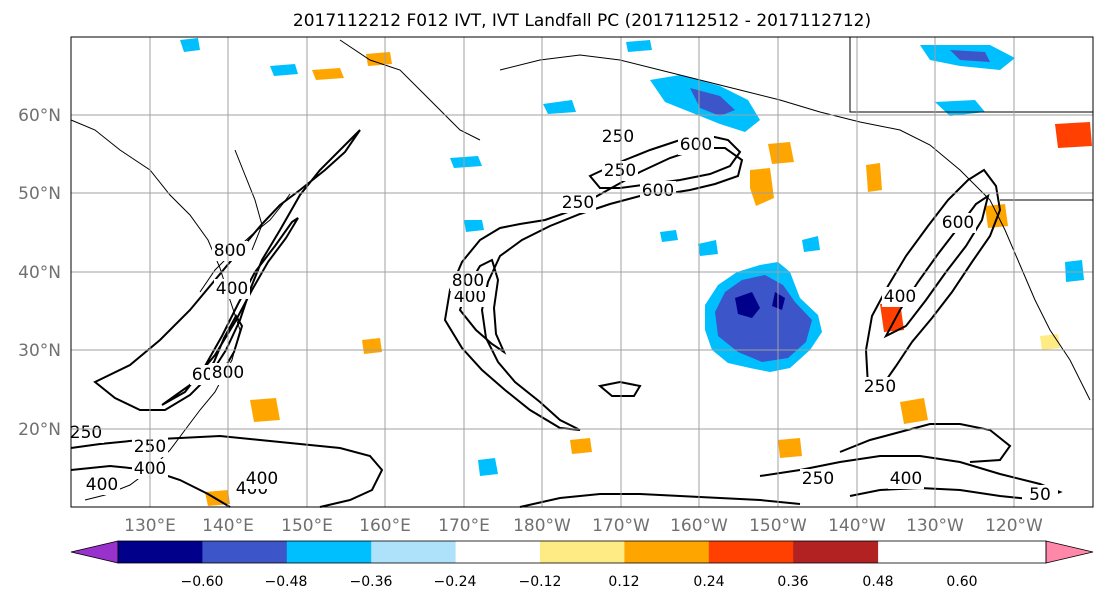 The image size is (1105, 601). I want to click on colorbar-tick-label: 0.12, so click(623, 582).